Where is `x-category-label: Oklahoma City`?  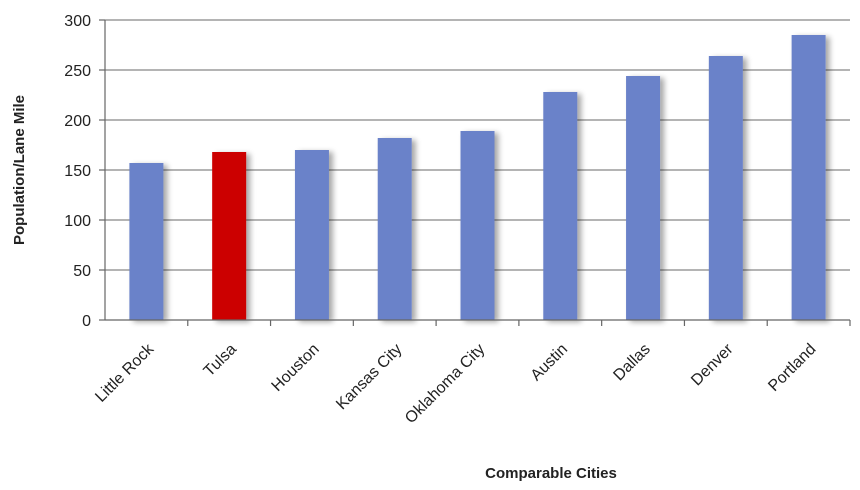 x-category-label: Oklahoma City is located at coordinates (445, 384).